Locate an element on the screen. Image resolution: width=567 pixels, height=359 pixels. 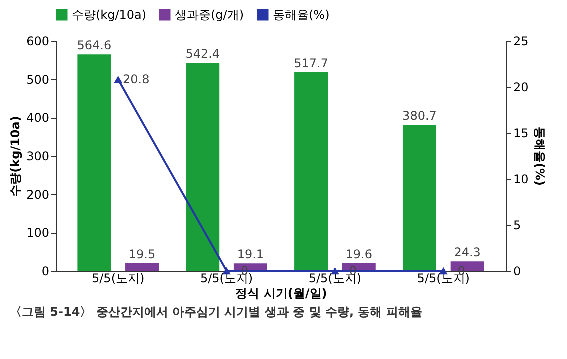
y-axis-title: 수량(kg/10a) is located at coordinates (15, 156).